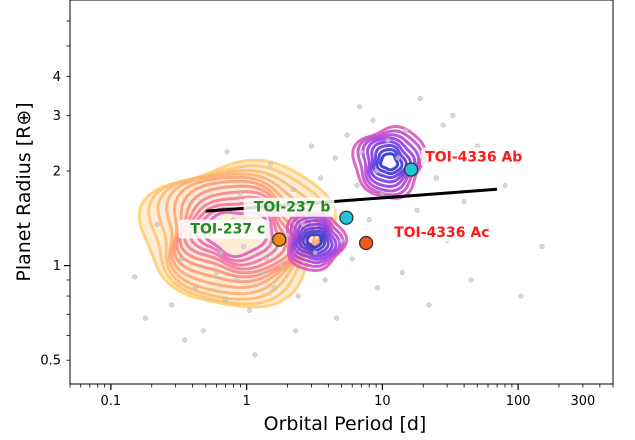  I want to click on y-tick-label: 0.5, so click(50, 361).